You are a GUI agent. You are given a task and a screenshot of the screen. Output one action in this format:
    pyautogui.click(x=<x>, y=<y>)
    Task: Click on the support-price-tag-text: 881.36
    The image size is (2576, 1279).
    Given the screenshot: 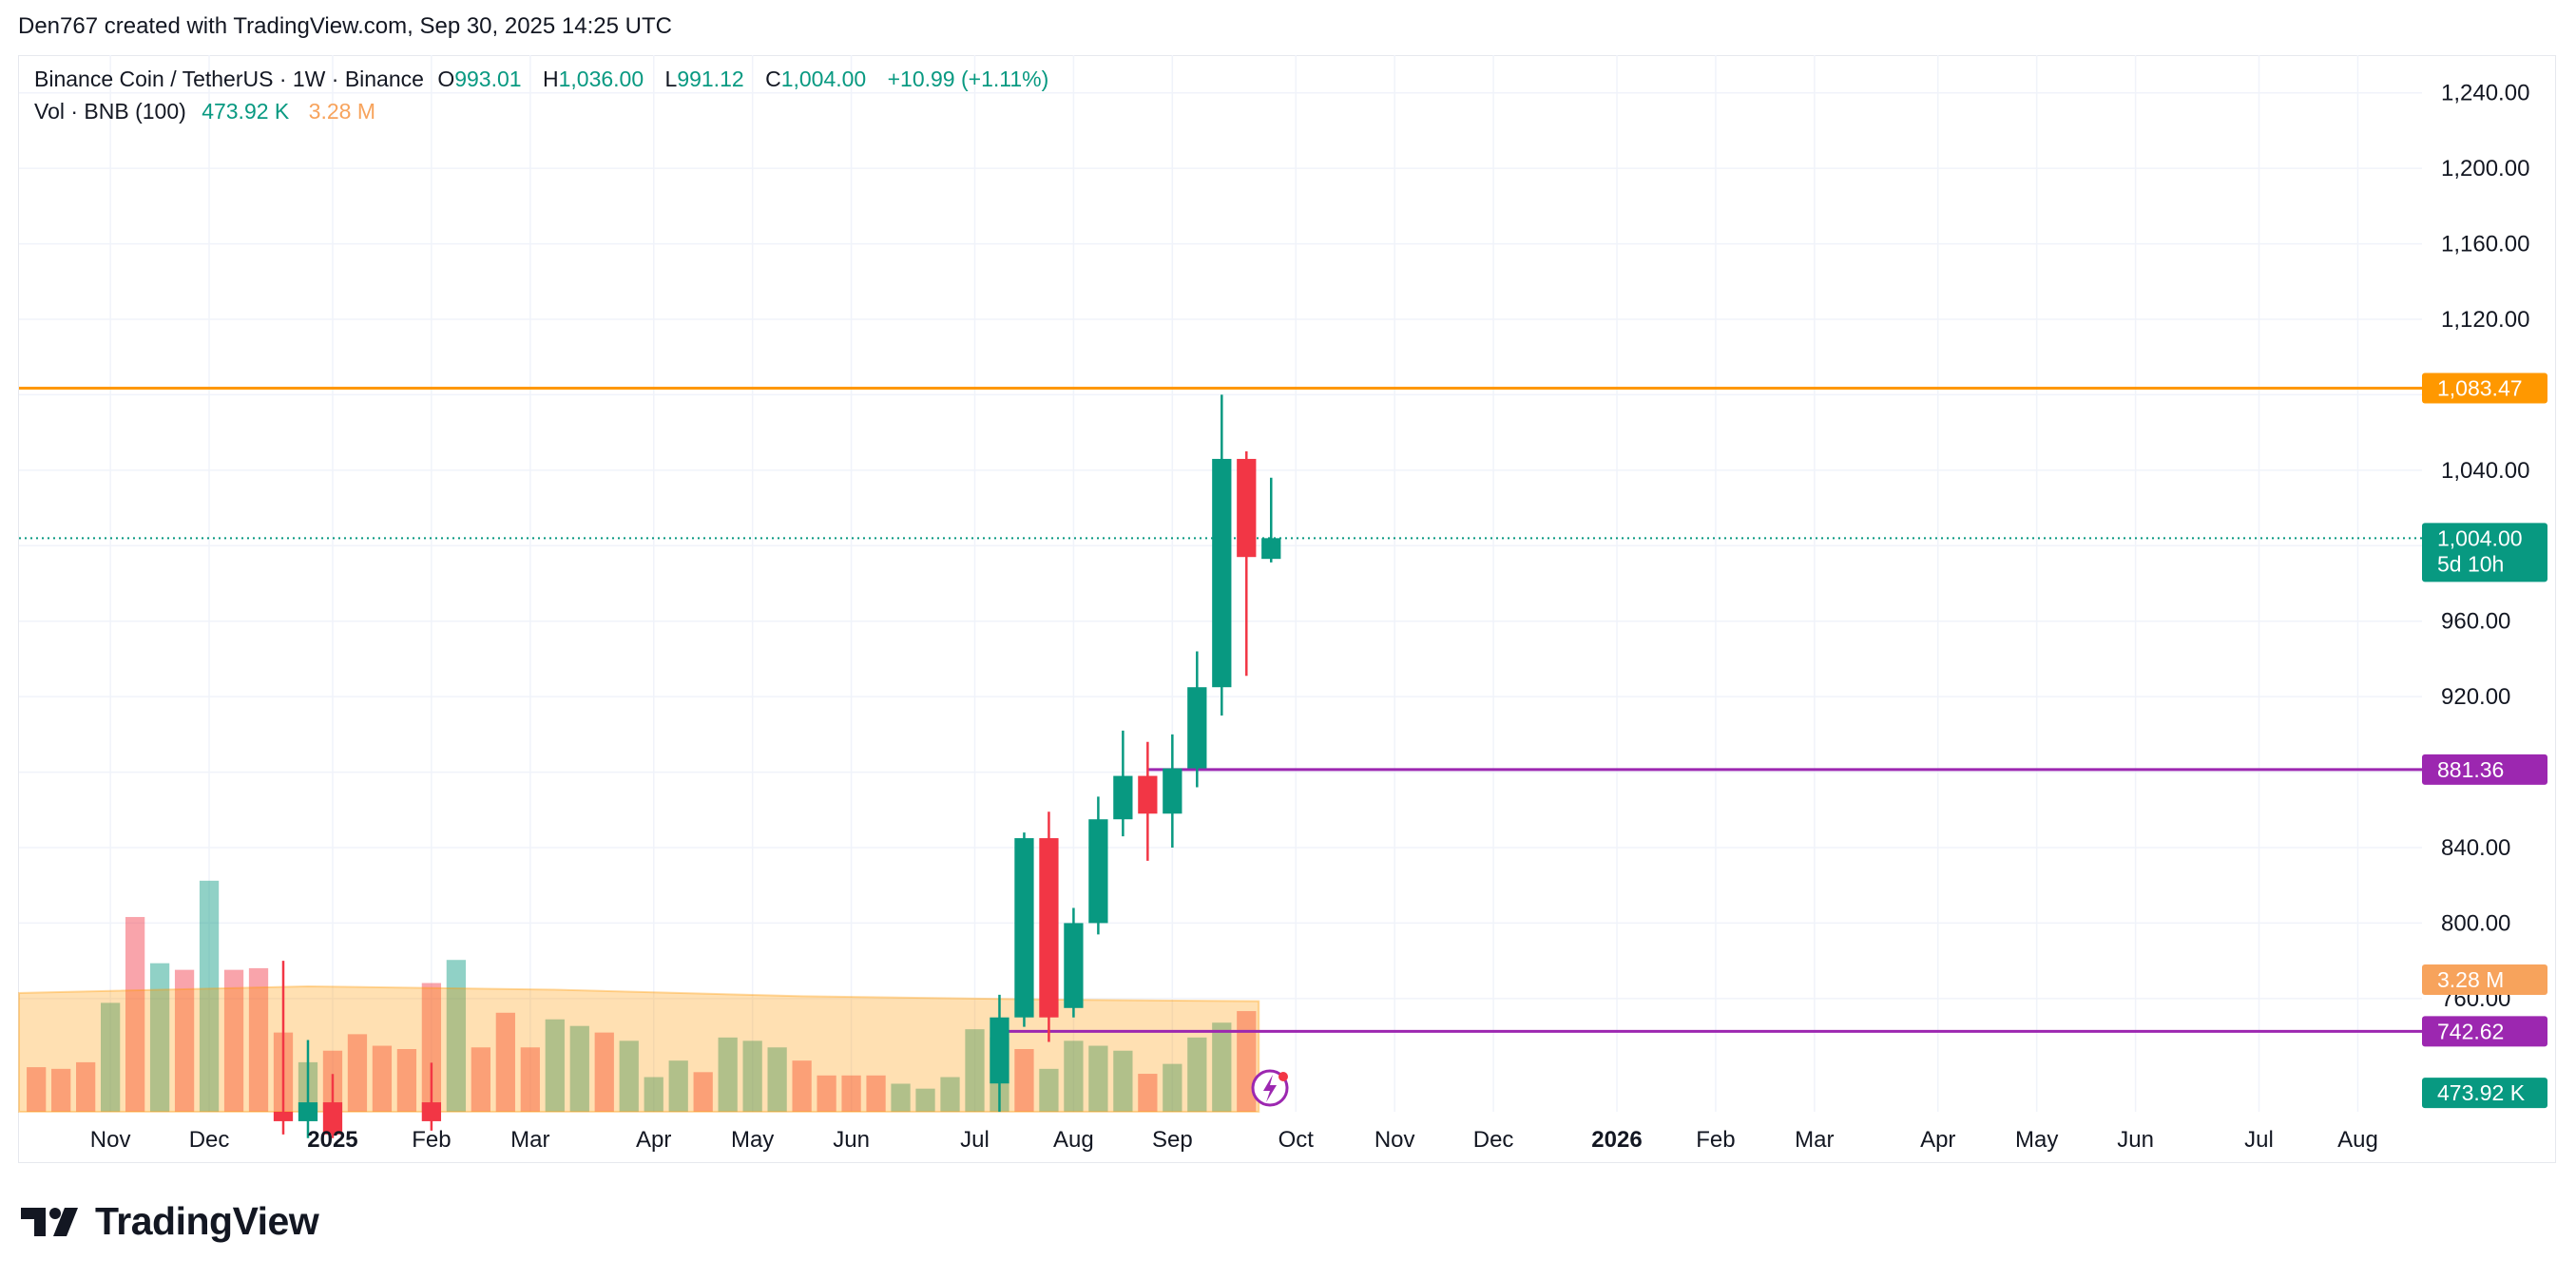 What is the action you would take?
    pyautogui.click(x=2470, y=769)
    